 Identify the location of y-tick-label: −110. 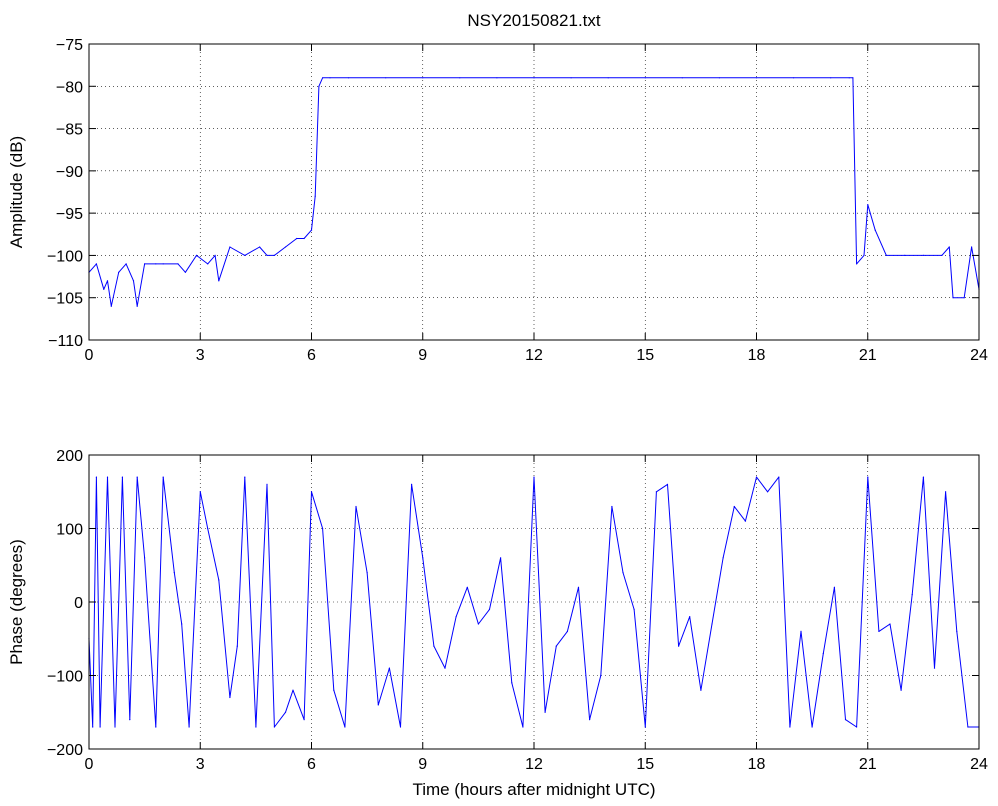
(65, 341).